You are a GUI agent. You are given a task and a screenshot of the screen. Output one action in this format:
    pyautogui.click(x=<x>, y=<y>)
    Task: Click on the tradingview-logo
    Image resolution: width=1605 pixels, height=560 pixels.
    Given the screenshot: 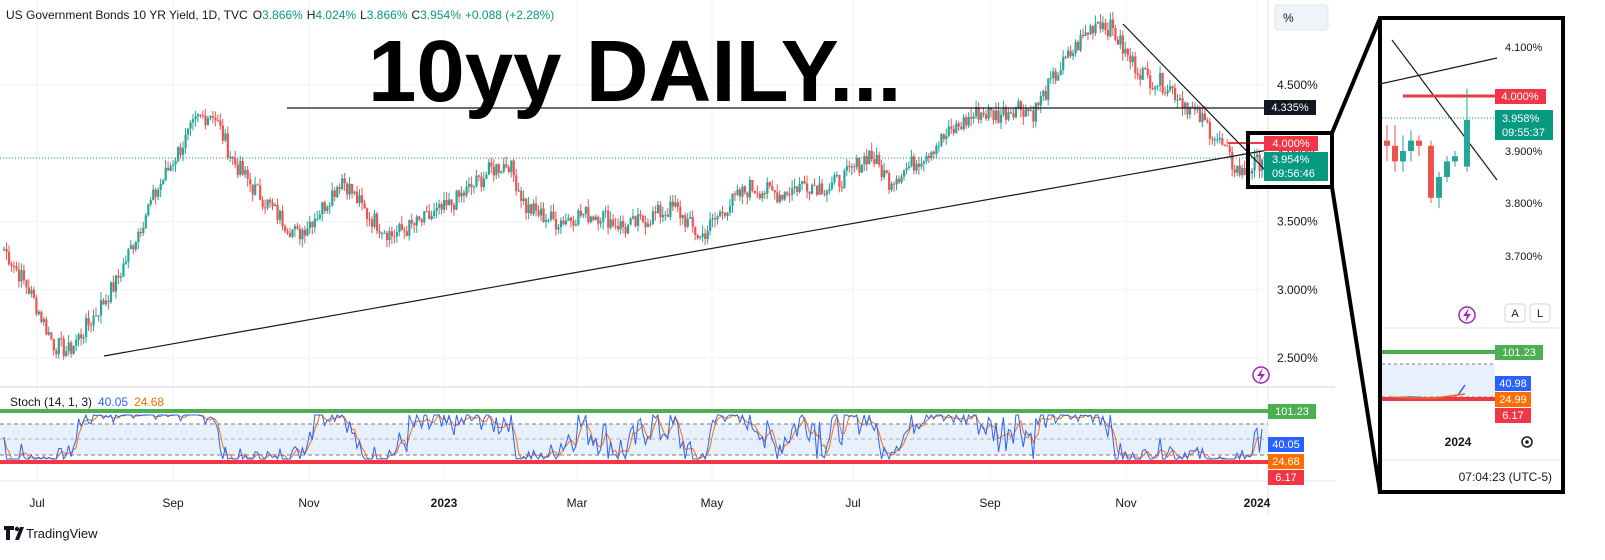 What is the action you would take?
    pyautogui.click(x=14, y=533)
    